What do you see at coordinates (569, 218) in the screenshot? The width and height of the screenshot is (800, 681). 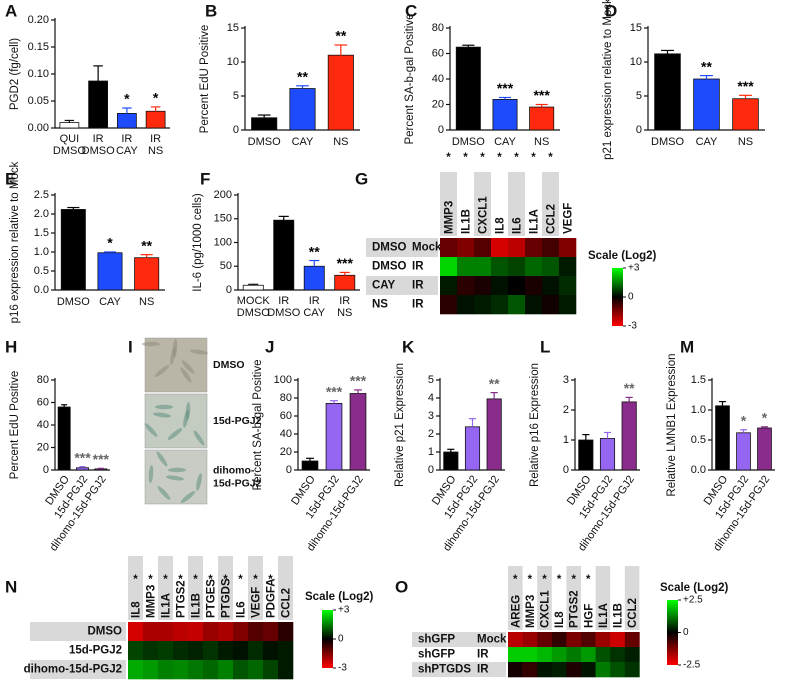 I see `column-label: VEGF` at bounding box center [569, 218].